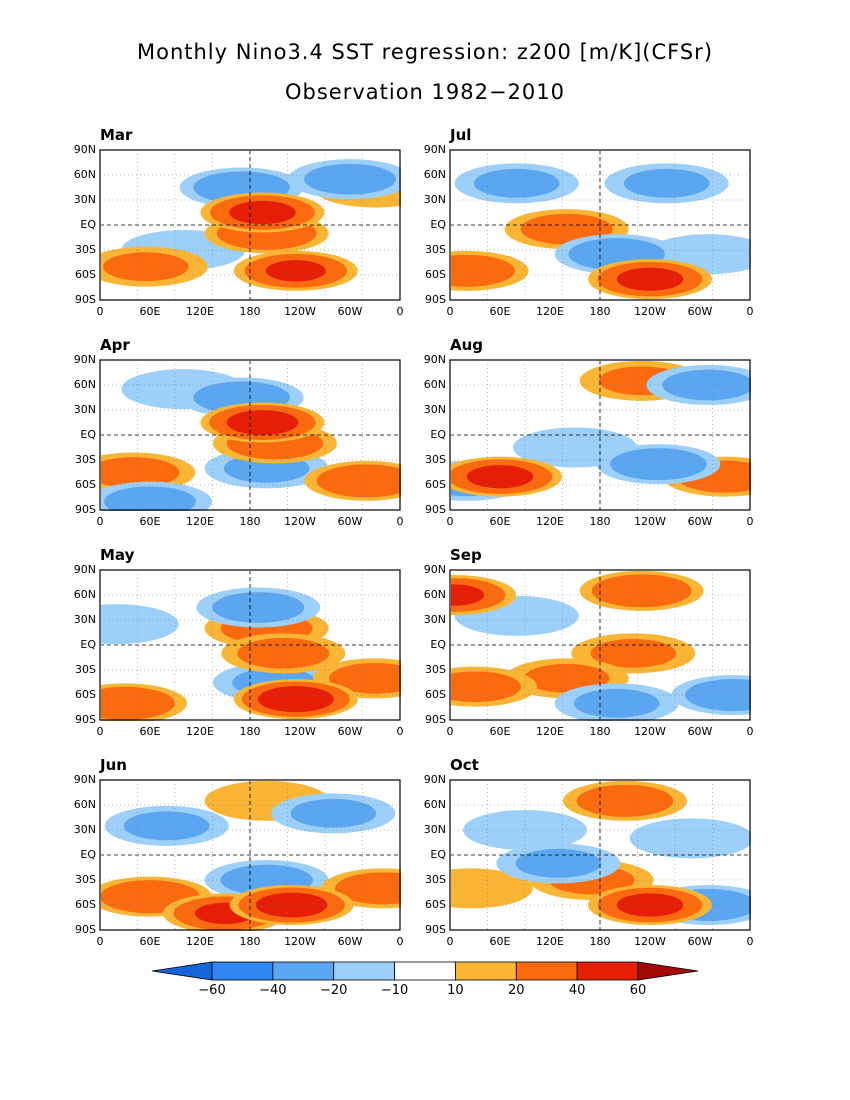  Describe the element at coordinates (250, 855) in the screenshot. I see `map-panel-jun` at that location.